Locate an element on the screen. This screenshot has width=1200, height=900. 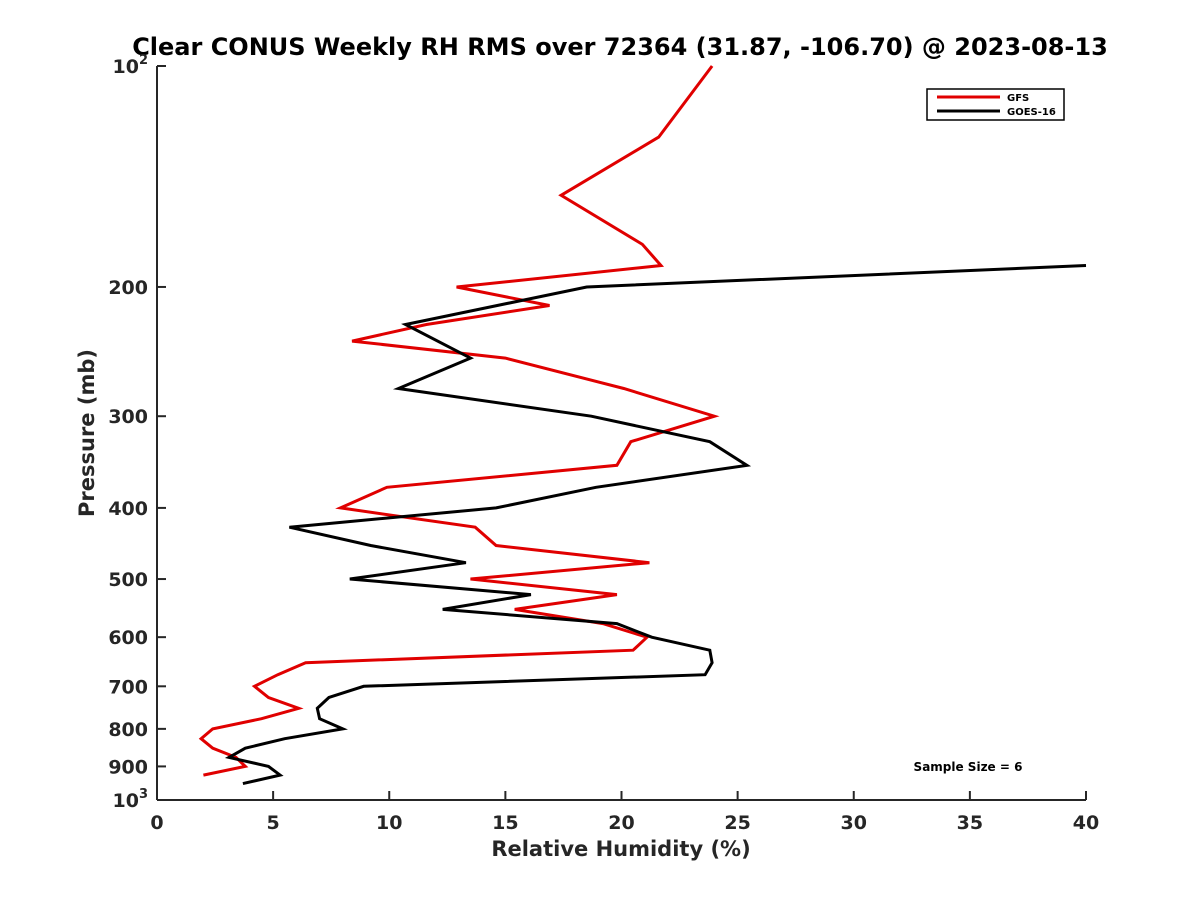
x-tick-label: 40 is located at coordinates (1086, 823).